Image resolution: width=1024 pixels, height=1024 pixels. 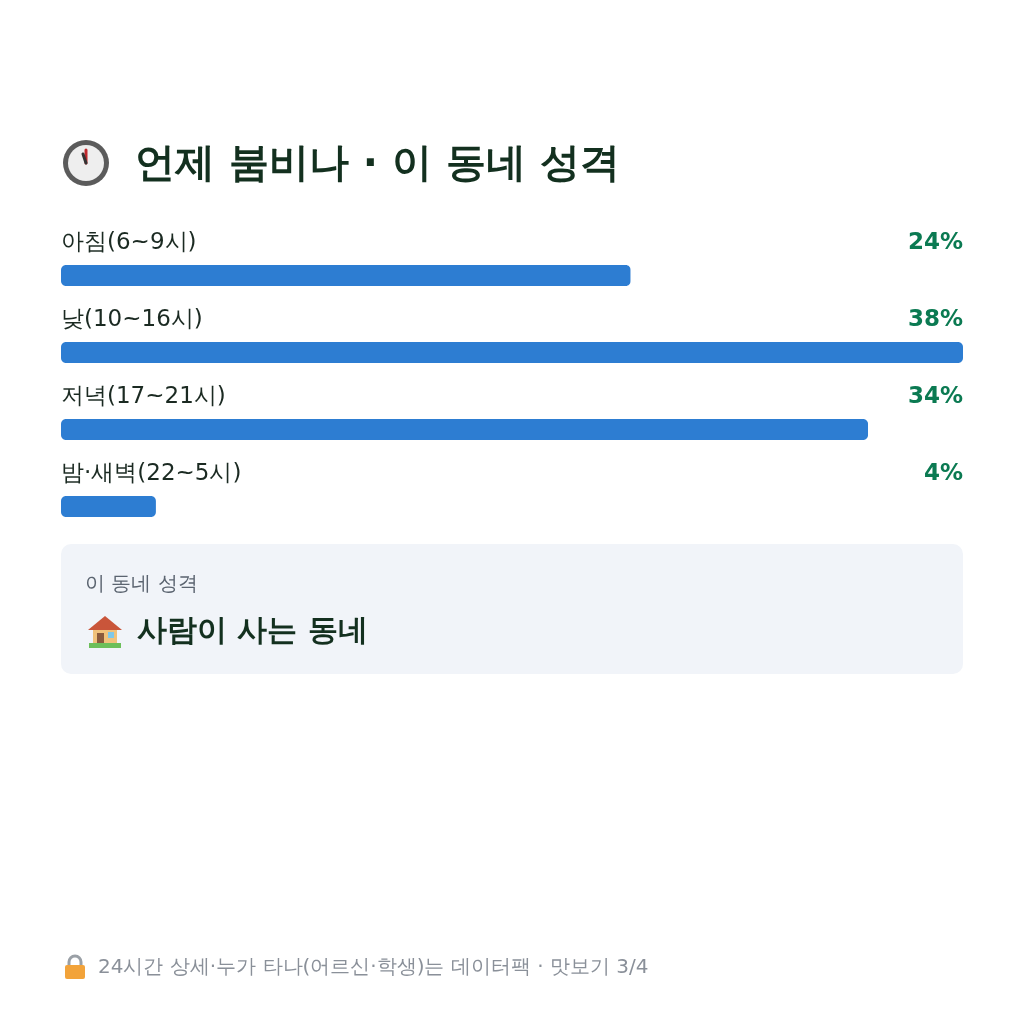 I want to click on data-label: 34%, so click(x=935, y=394).